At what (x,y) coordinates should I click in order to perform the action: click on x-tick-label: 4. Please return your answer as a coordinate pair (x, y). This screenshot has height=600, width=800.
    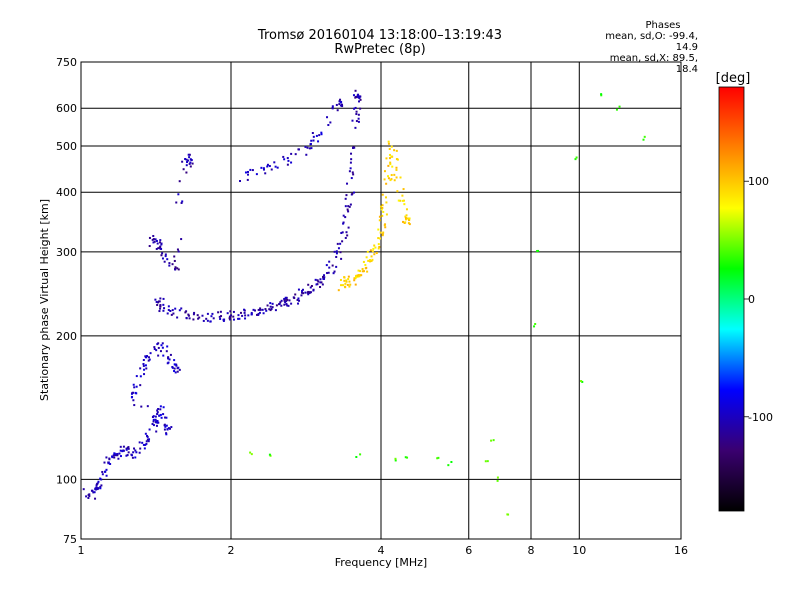
    Looking at the image, I should click on (381, 550).